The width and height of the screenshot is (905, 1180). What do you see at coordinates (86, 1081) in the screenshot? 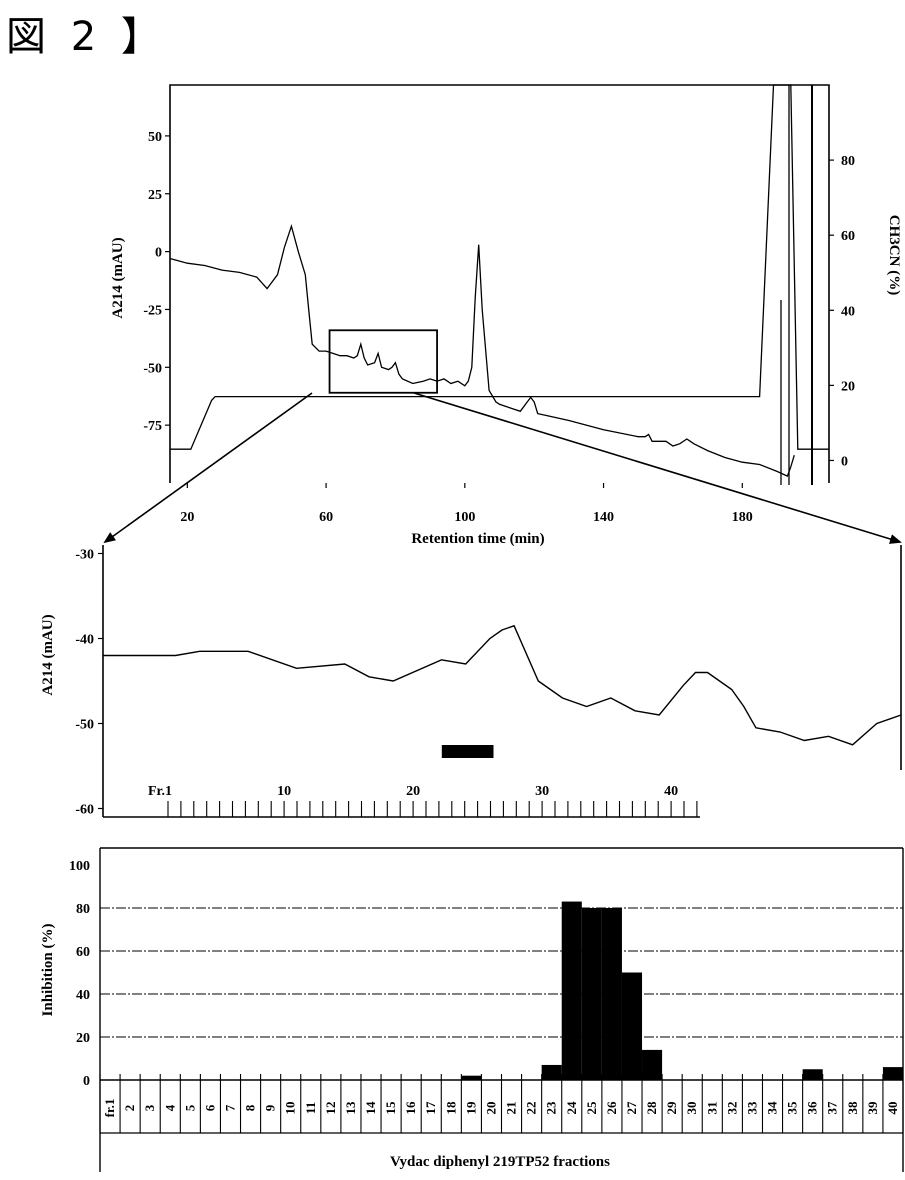
I see `bar-y-tick-label: 0` at bounding box center [86, 1081].